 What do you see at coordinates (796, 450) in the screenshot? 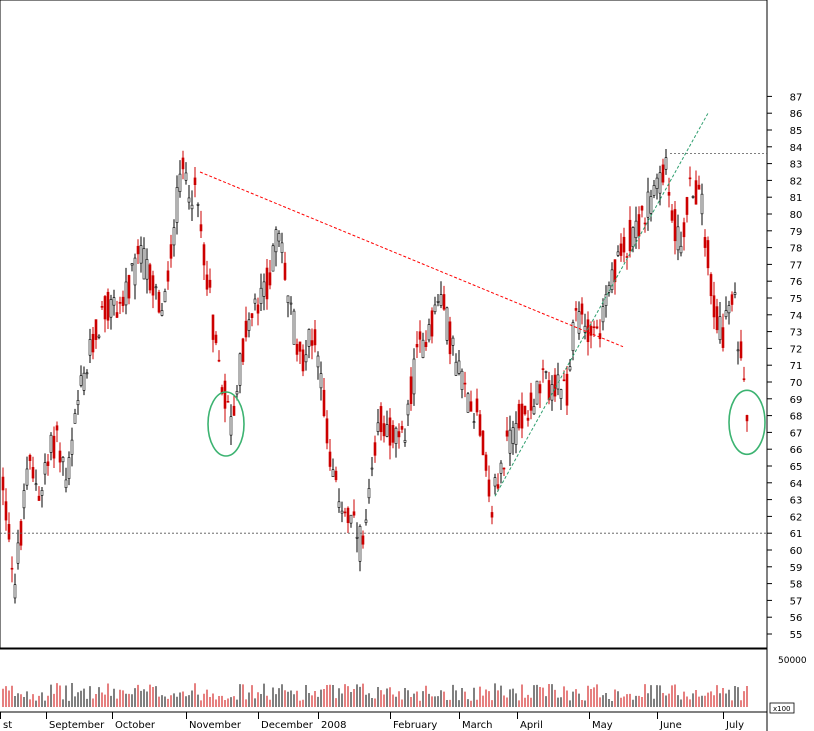
I see `price-tick-label: 66` at bounding box center [796, 450].